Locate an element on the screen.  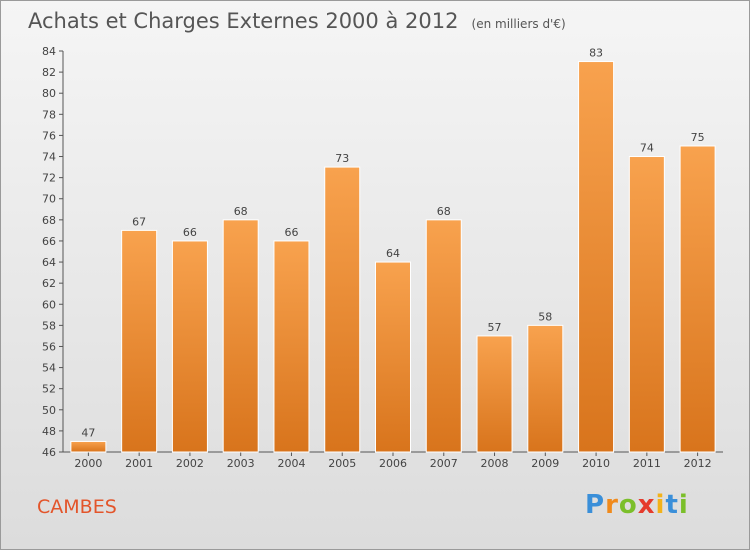
logo-letter: x is located at coordinates (646, 505).